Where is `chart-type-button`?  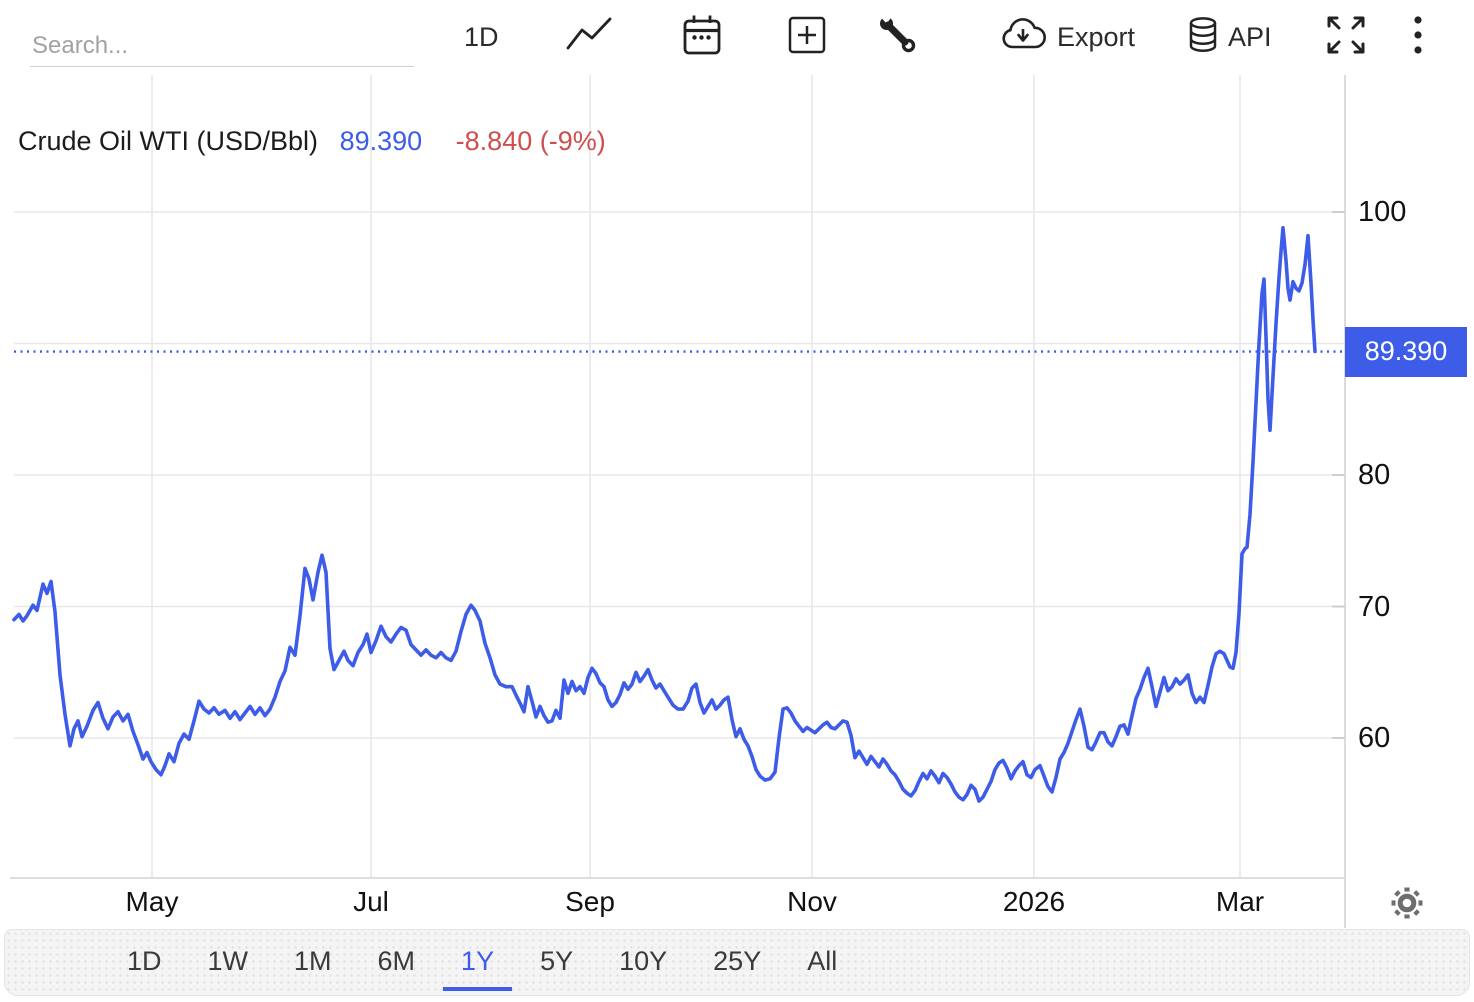 chart-type-button is located at coordinates (589, 37).